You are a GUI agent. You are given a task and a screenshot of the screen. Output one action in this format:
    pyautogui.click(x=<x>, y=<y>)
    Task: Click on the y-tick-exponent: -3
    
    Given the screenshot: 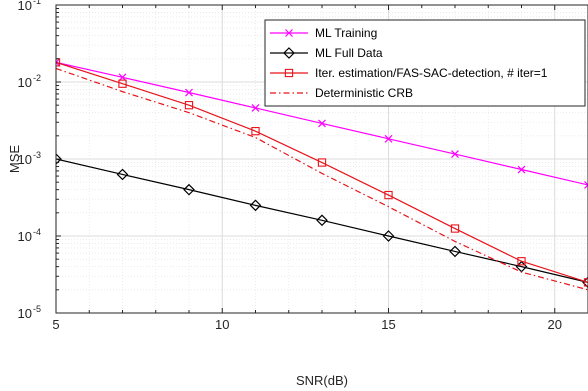 What is the action you would take?
    pyautogui.click(x=37, y=155)
    